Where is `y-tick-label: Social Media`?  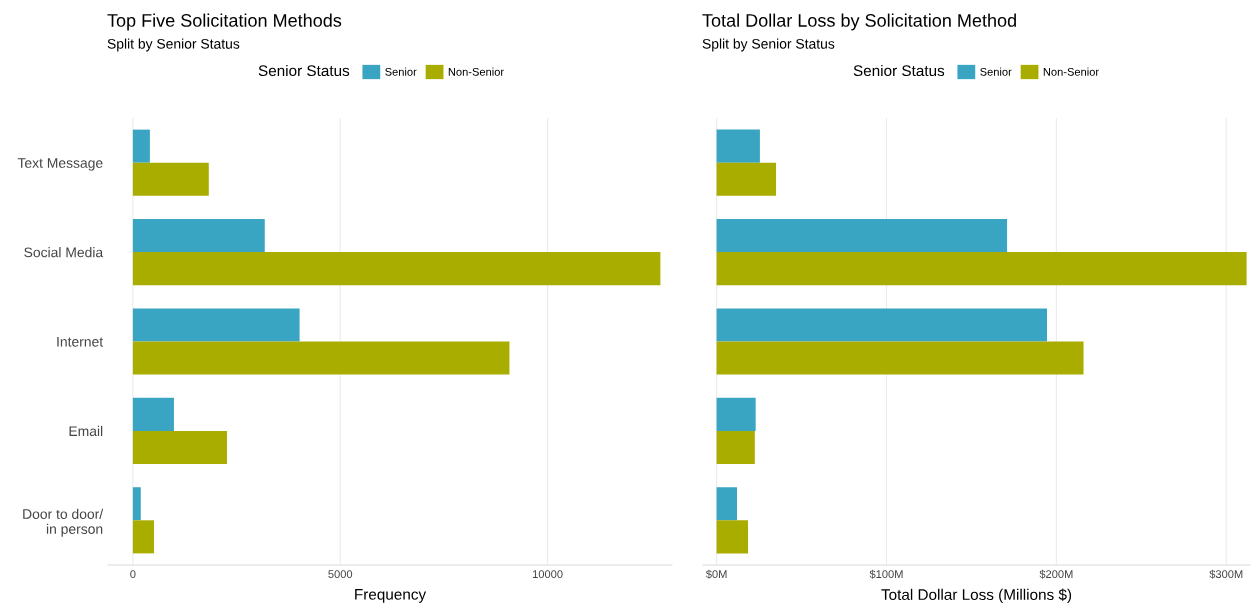 y-tick-label: Social Media is located at coordinates (64, 252).